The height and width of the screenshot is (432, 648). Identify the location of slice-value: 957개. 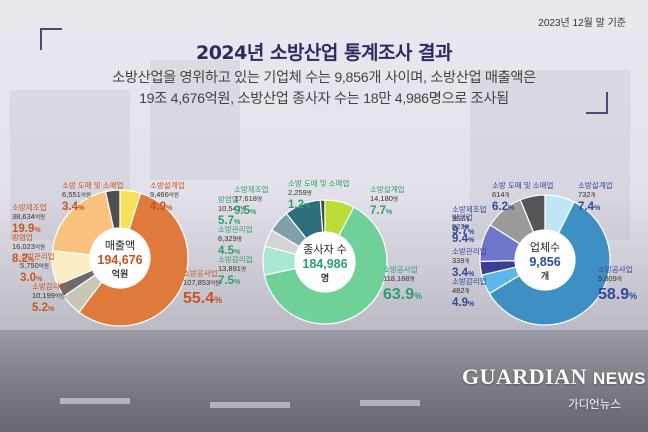
(461, 218).